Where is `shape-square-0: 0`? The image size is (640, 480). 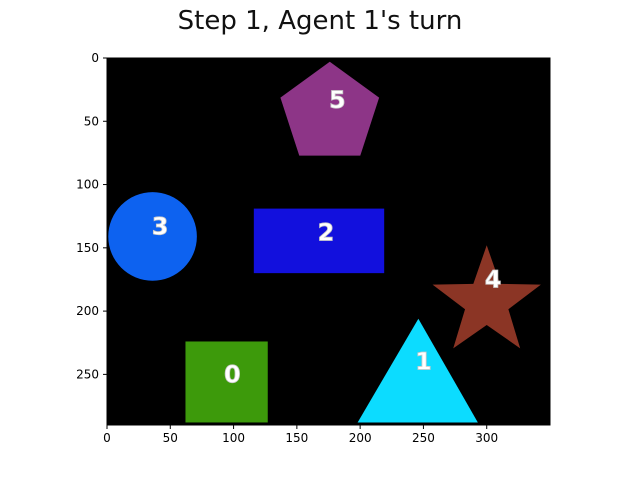
shape-square-0: 0 is located at coordinates (226, 382).